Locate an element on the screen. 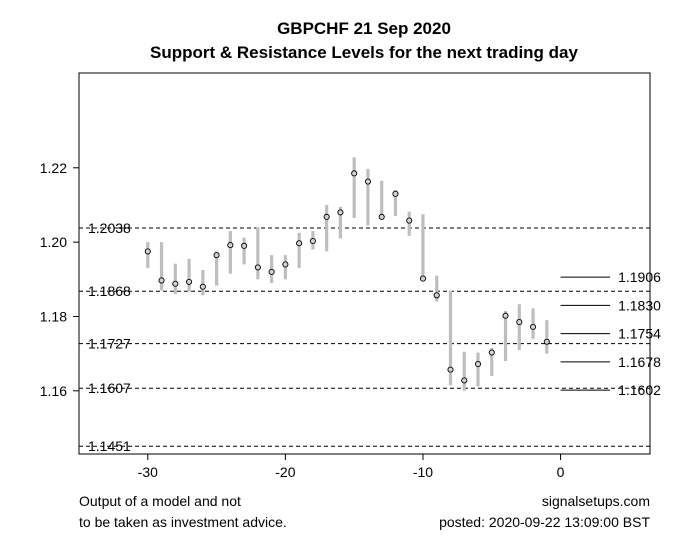 This screenshot has width=691, height=552. disclaimer-line-1: Output of a model and not is located at coordinates (160, 501).